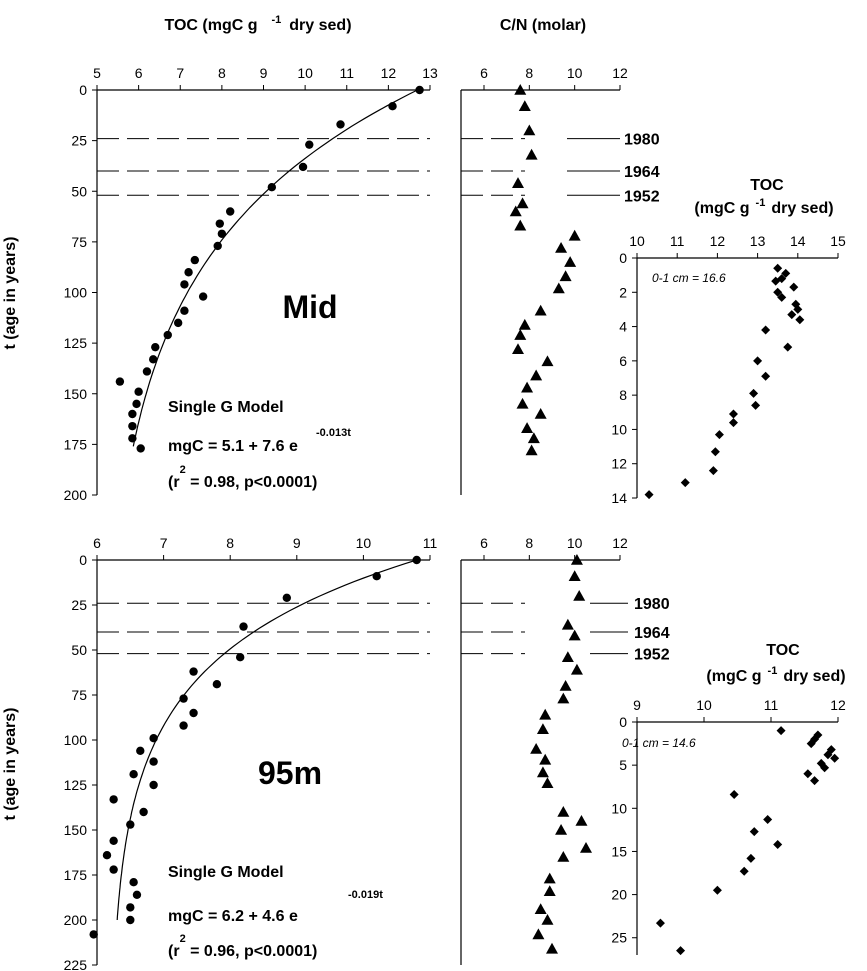  I want to click on deepToc-y-tick-label: 75, so click(79, 695).